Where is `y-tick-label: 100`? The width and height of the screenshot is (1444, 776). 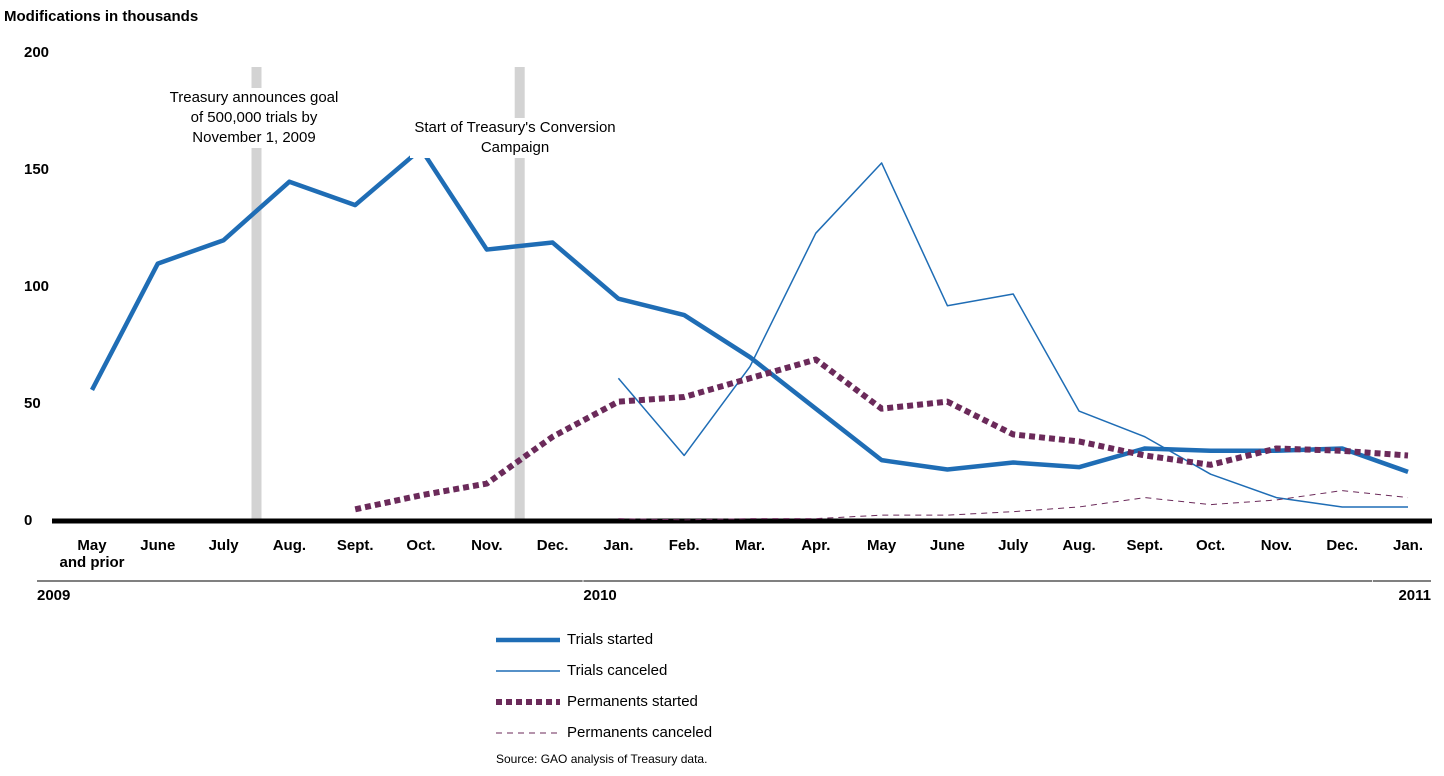
y-tick-label: 100 is located at coordinates (37, 286).